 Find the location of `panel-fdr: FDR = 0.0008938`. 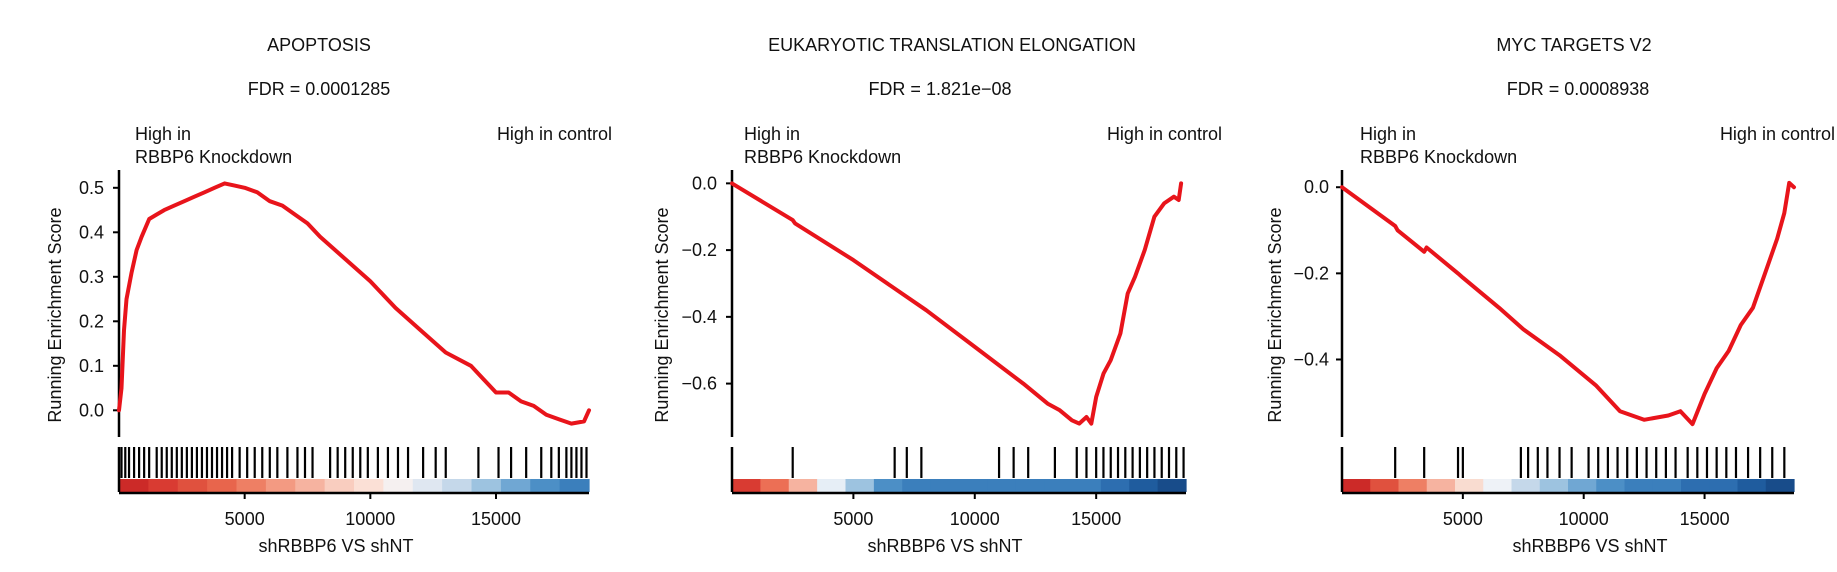

panel-fdr: FDR = 0.0008938 is located at coordinates (1578, 89).